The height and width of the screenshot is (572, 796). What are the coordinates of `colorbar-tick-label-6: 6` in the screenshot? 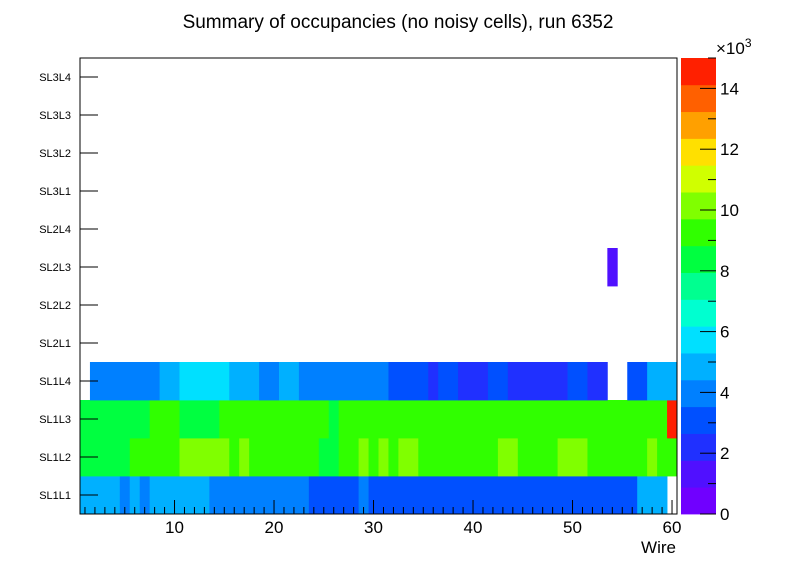 It's located at (724, 332).